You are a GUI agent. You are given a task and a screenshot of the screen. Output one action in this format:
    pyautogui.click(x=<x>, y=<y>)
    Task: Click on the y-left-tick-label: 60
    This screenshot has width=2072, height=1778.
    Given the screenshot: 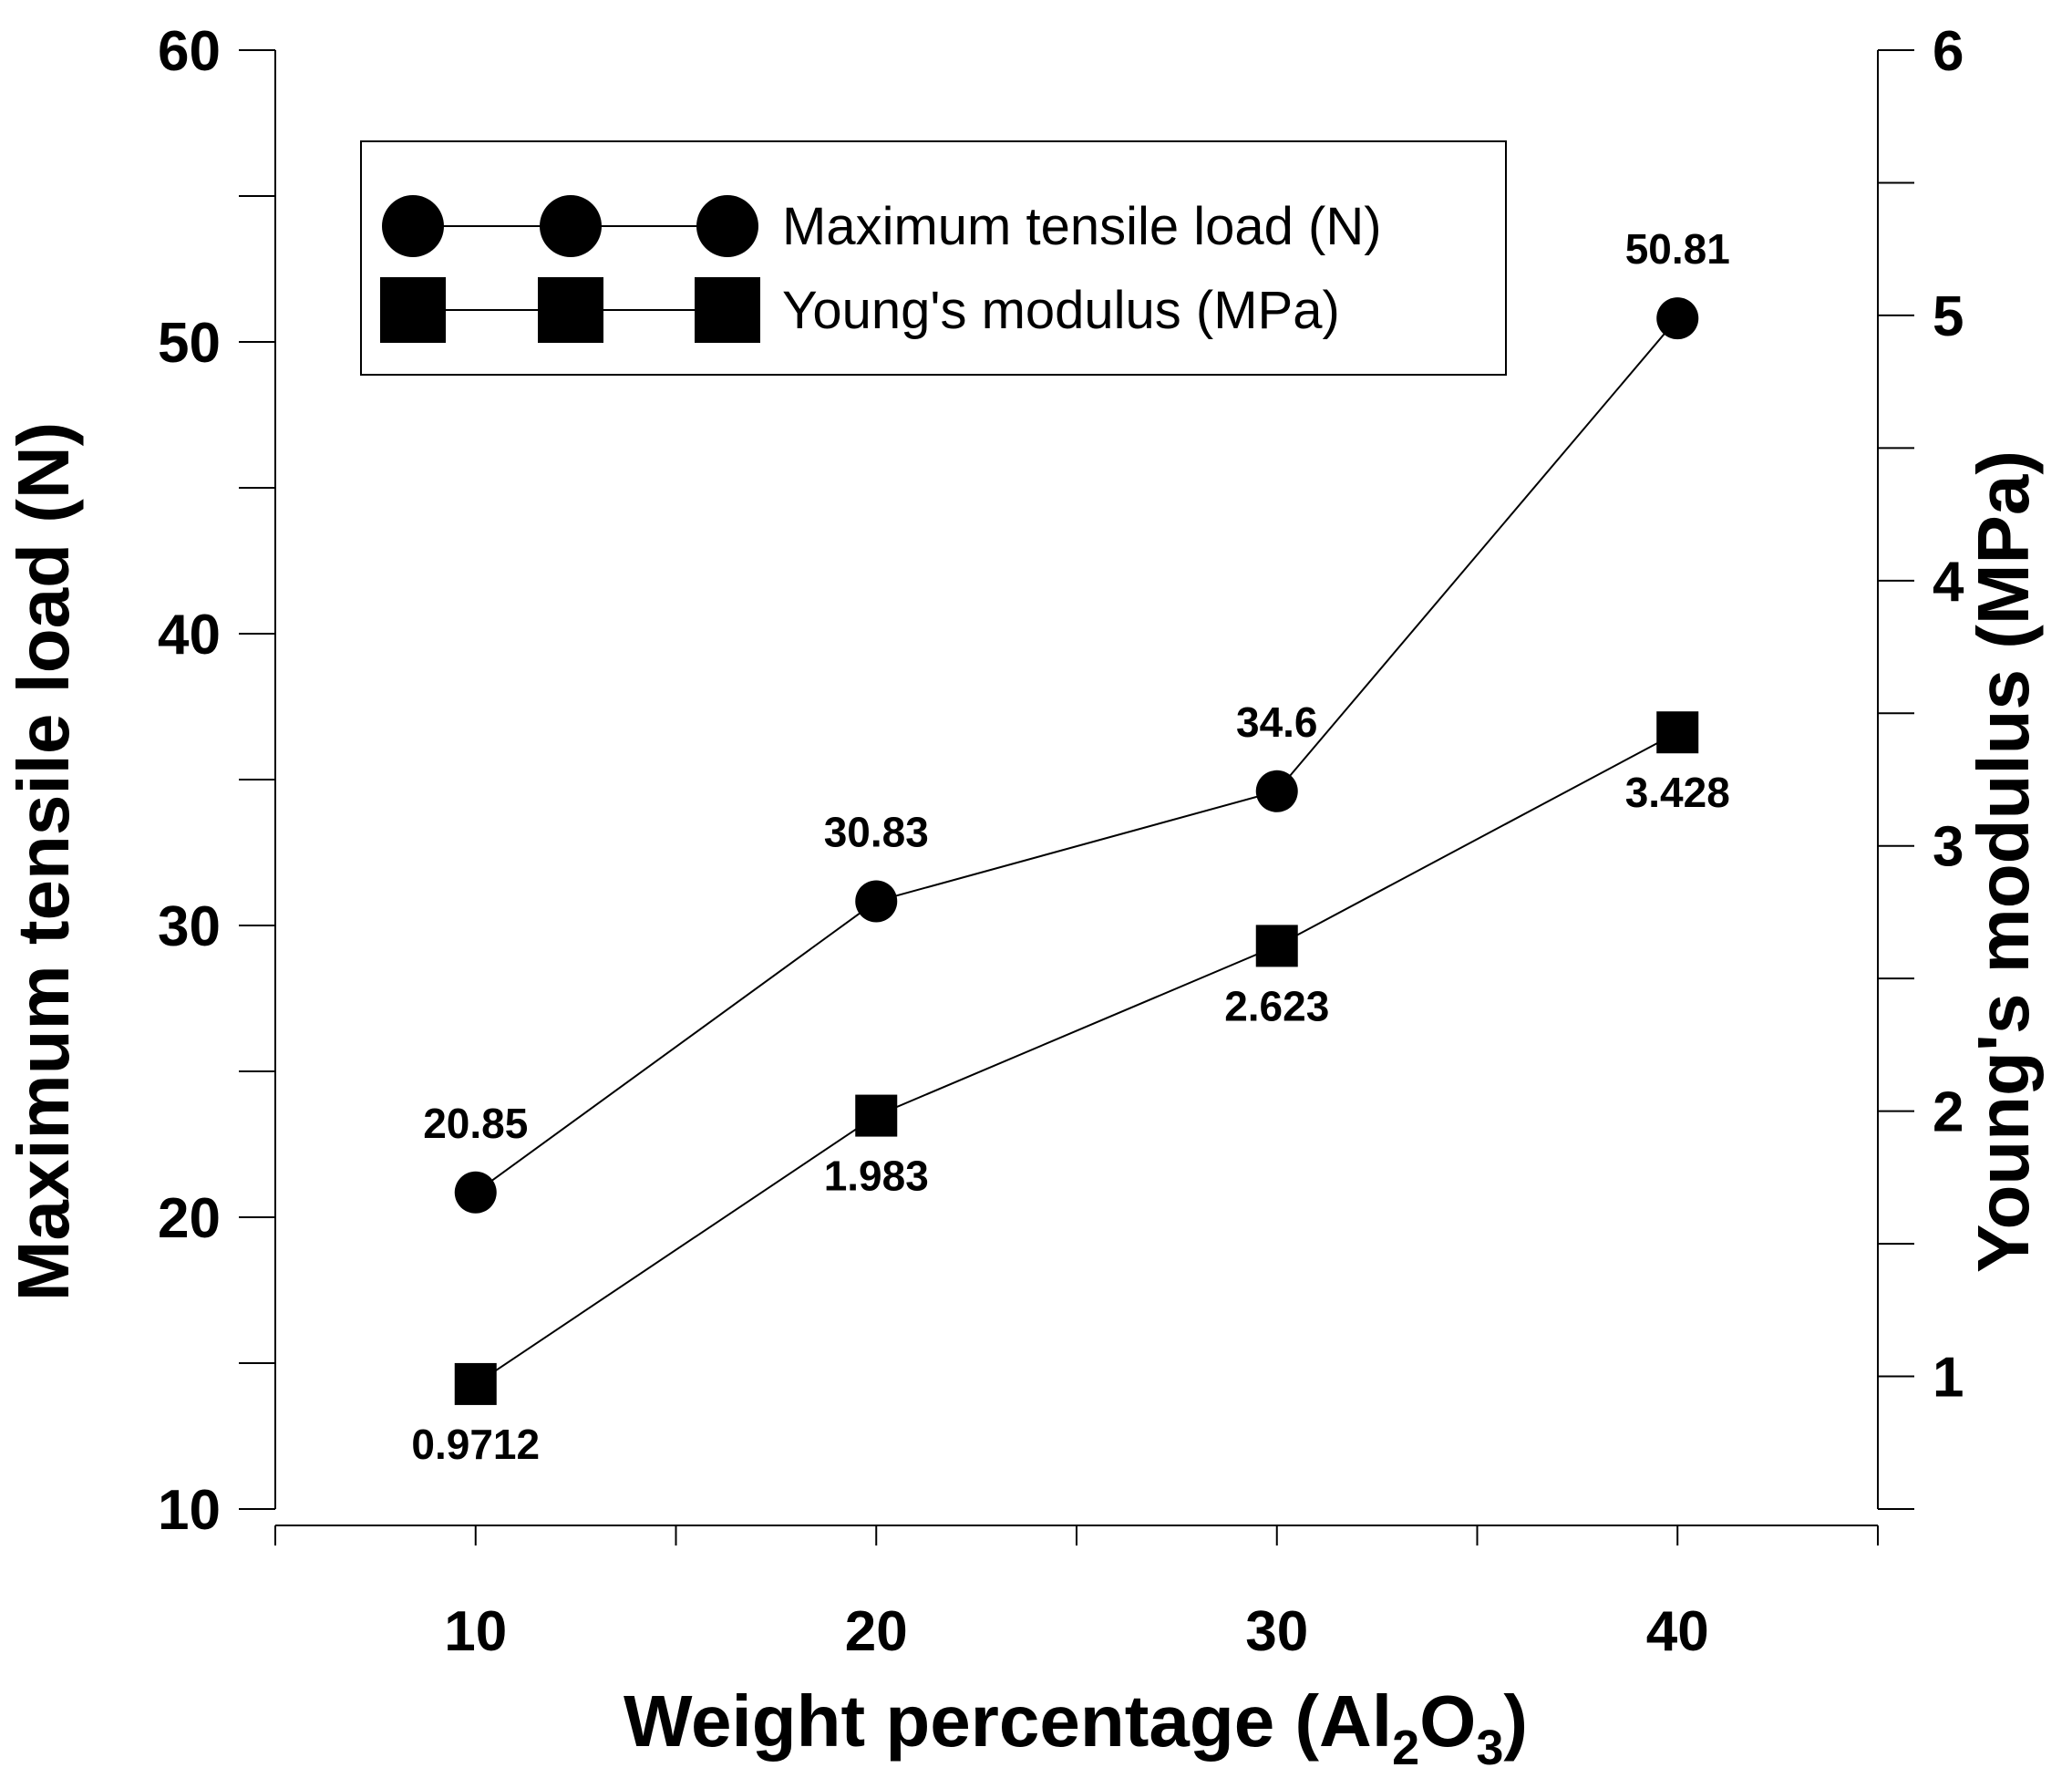 What is the action you would take?
    pyautogui.click(x=189, y=51)
    